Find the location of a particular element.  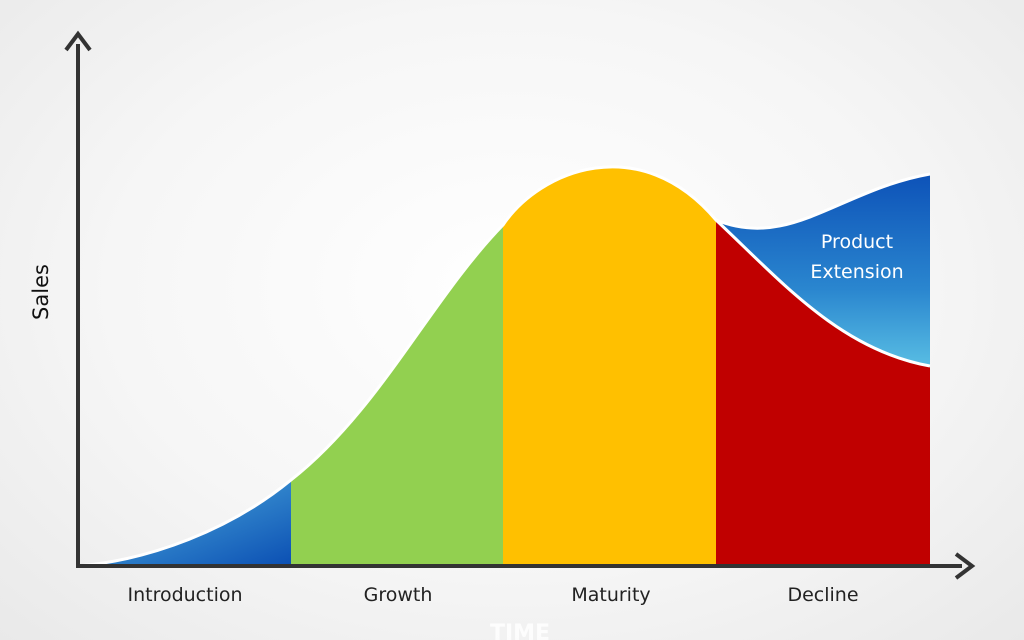

extension-label-line2: Extension is located at coordinates (856, 272).